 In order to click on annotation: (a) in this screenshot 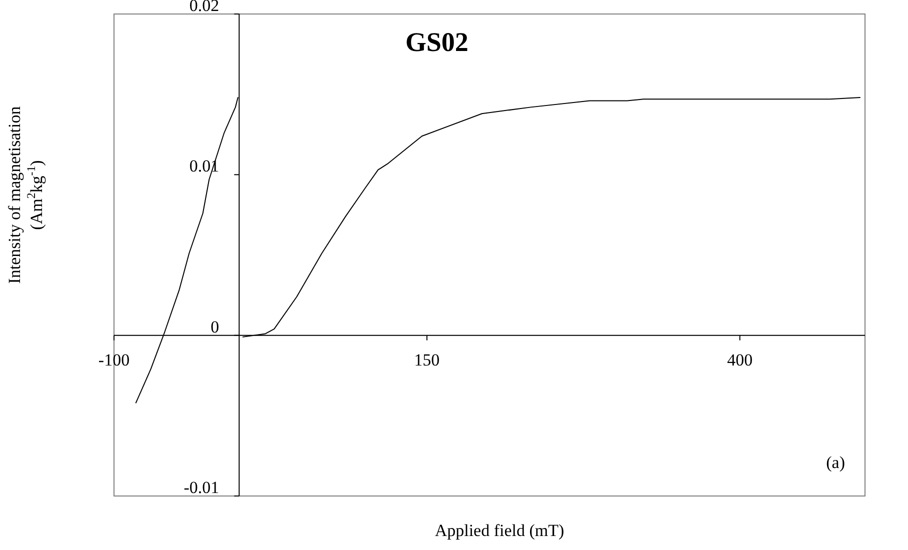, I will do `click(835, 462)`.